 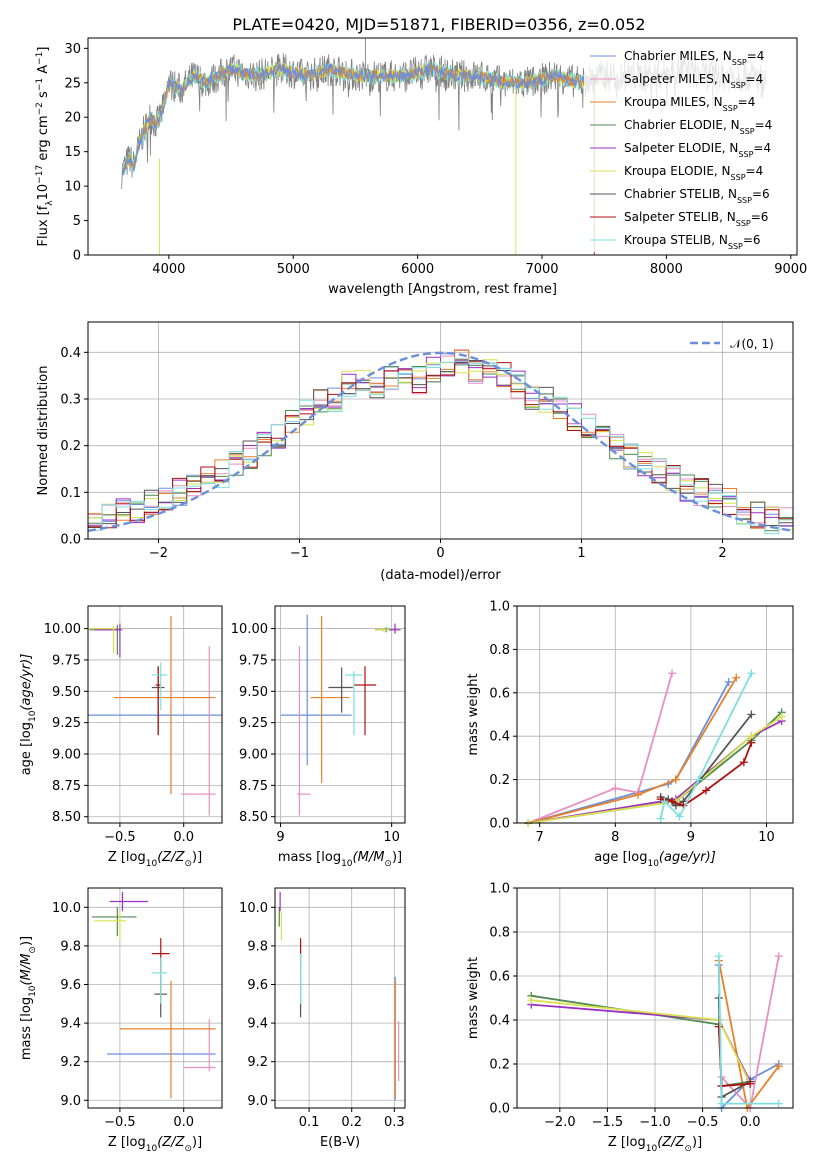 What do you see at coordinates (257, 946) in the screenshot?
I see `y-tick-label: 9.8` at bounding box center [257, 946].